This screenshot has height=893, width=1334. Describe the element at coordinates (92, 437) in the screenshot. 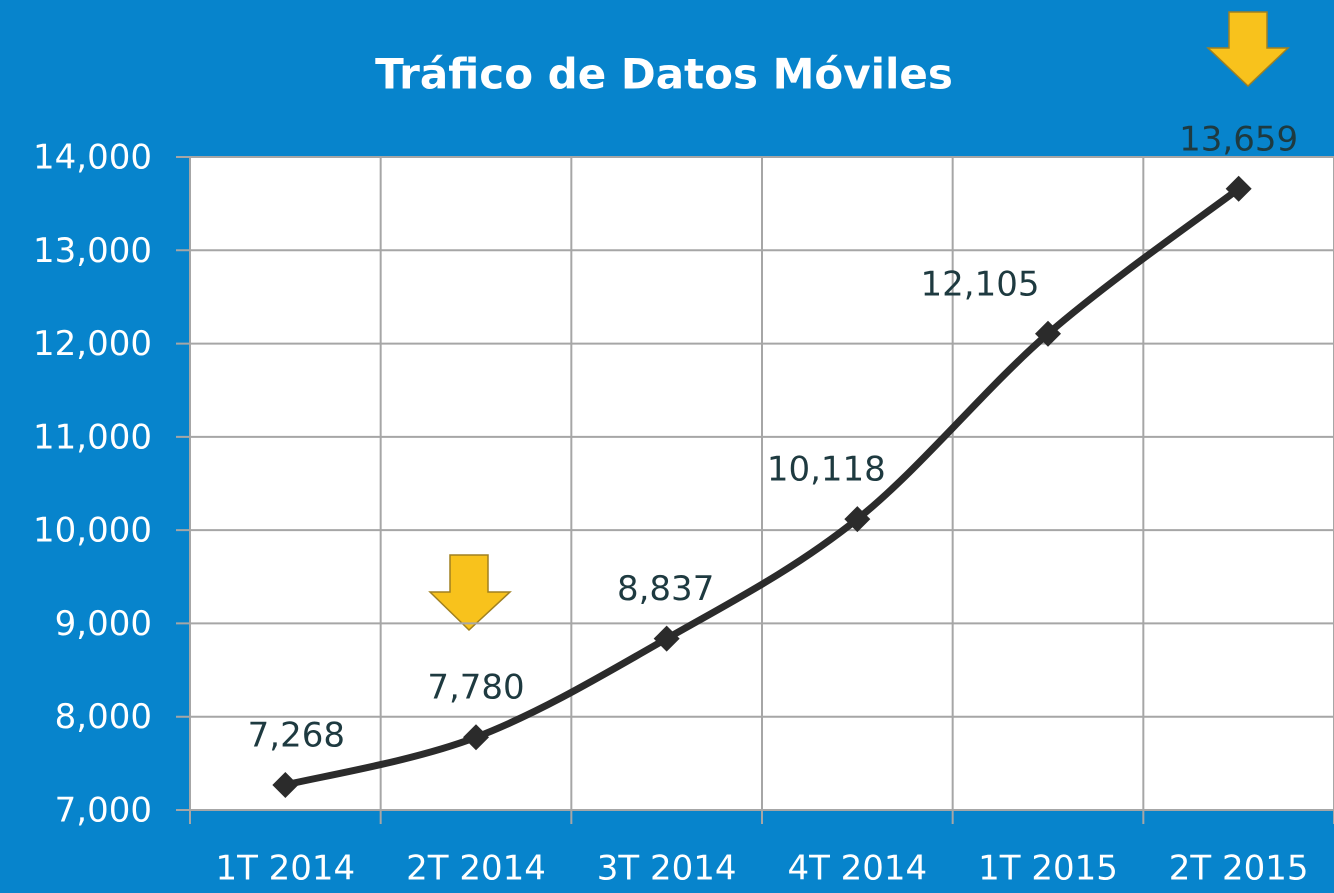

I see `y-tick-label: 11,000` at that location.